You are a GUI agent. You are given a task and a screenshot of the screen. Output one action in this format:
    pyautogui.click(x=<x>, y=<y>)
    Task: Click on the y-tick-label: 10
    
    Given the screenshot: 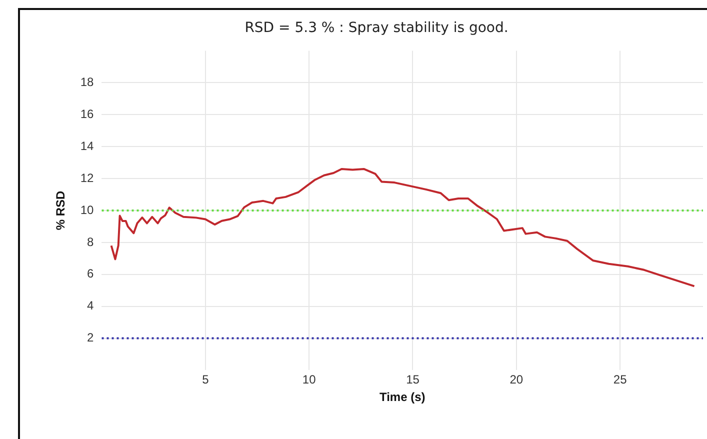 What is the action you would take?
    pyautogui.click(x=87, y=209)
    